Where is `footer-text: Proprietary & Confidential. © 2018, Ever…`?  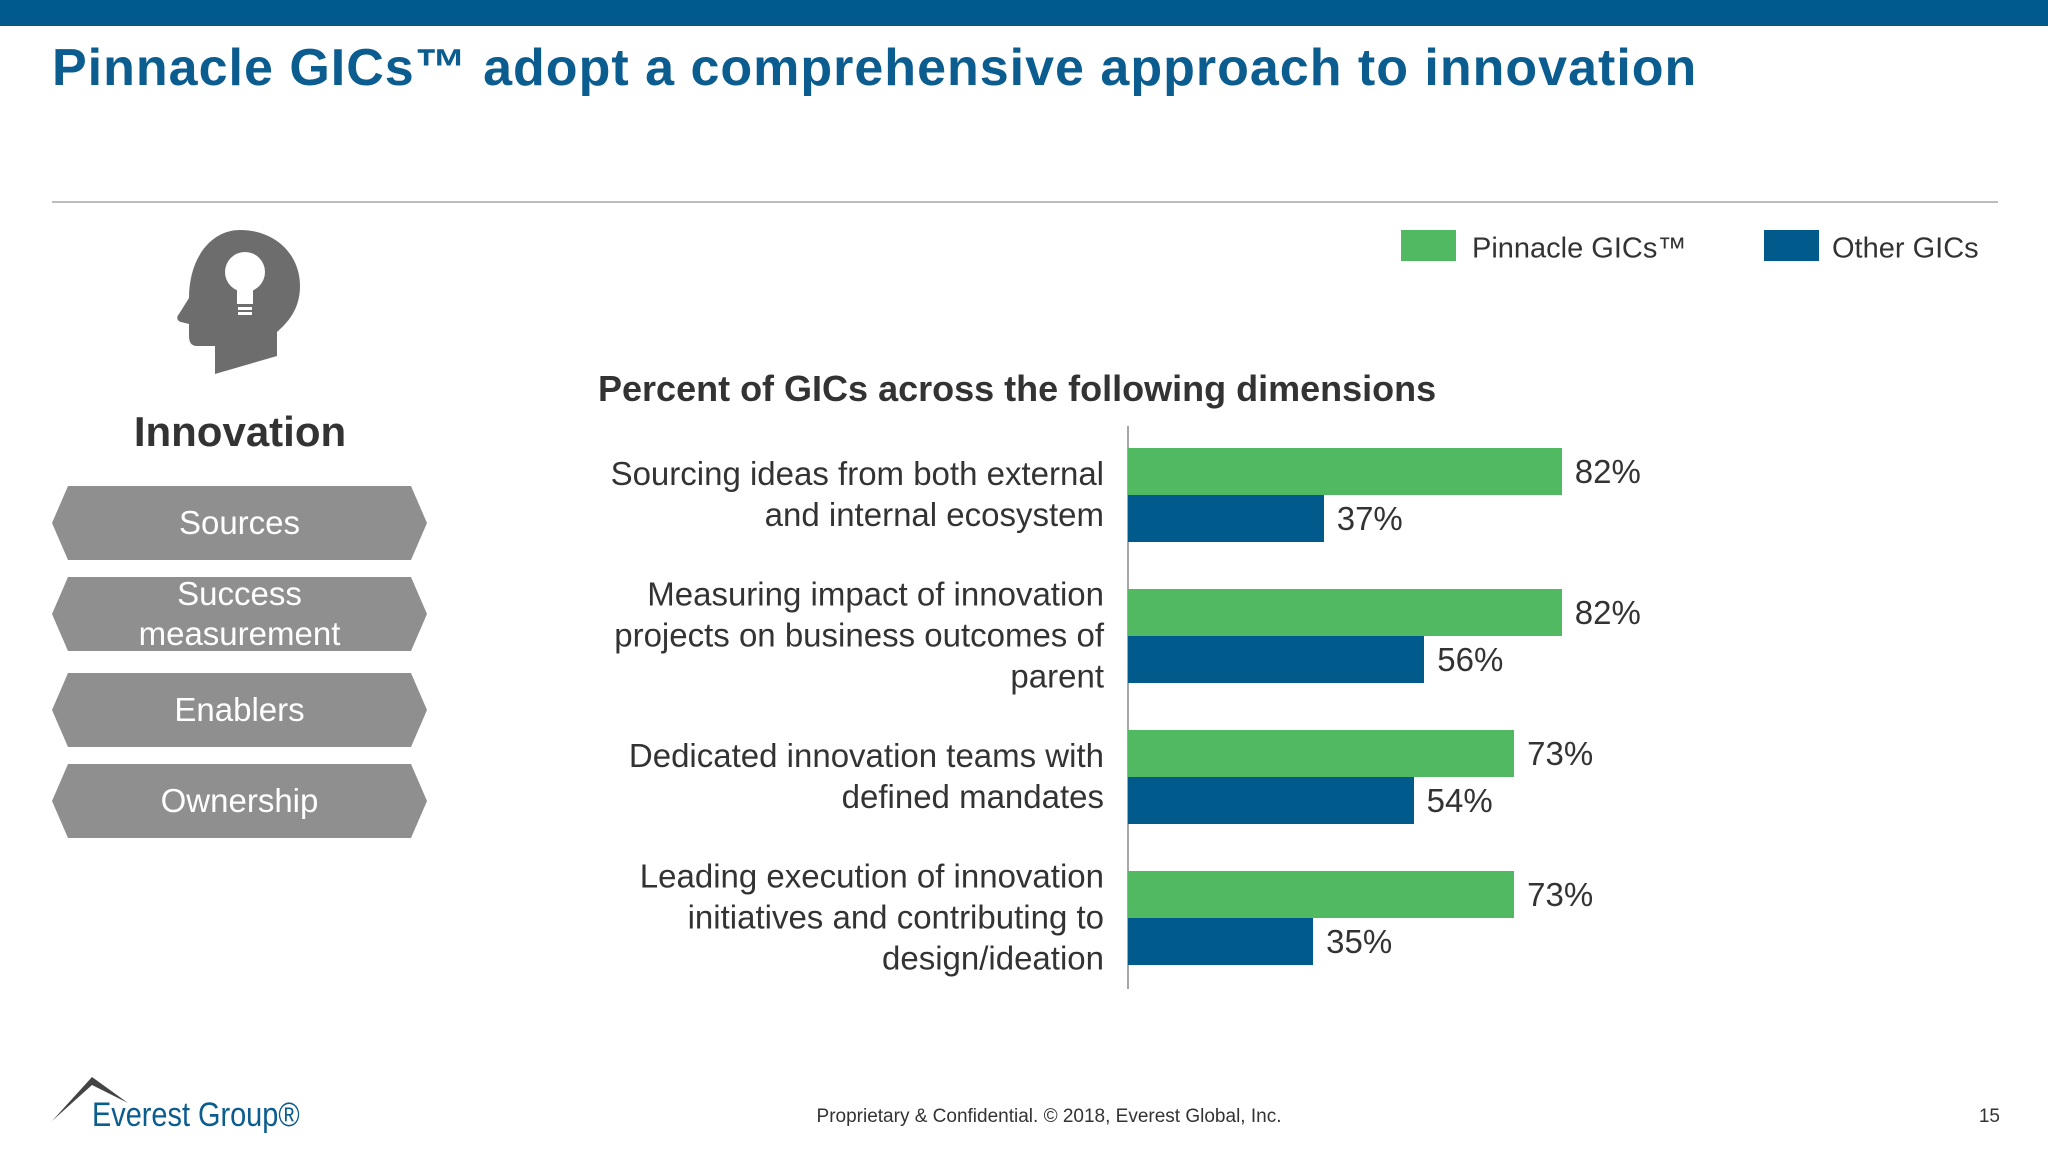 footer-text: Proprietary & Confidential. © 2018, Ever… is located at coordinates (1049, 1116).